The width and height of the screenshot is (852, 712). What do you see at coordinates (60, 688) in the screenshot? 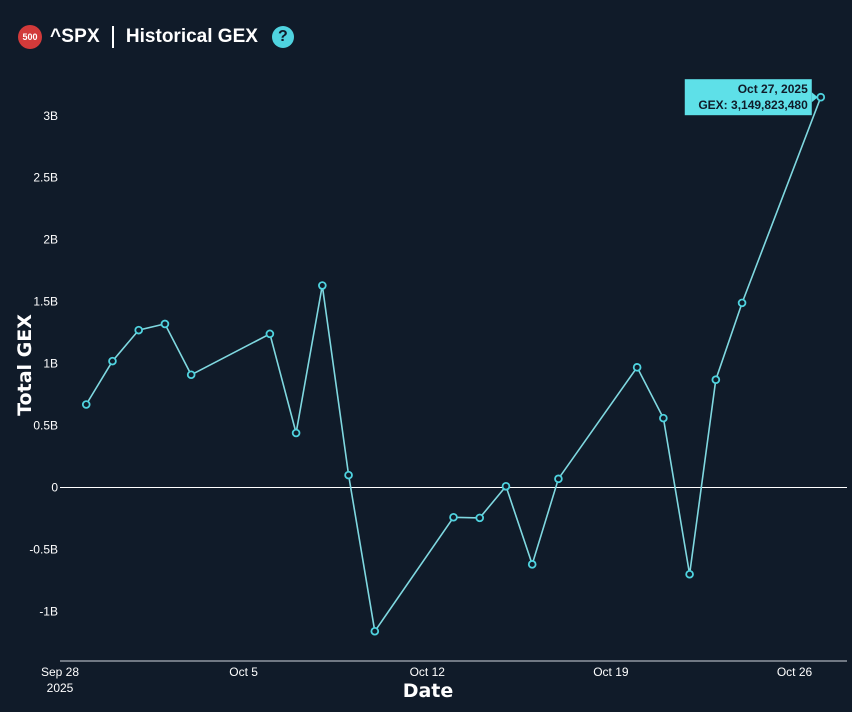
I see `x-tick-sublabel: 2025` at bounding box center [60, 688].